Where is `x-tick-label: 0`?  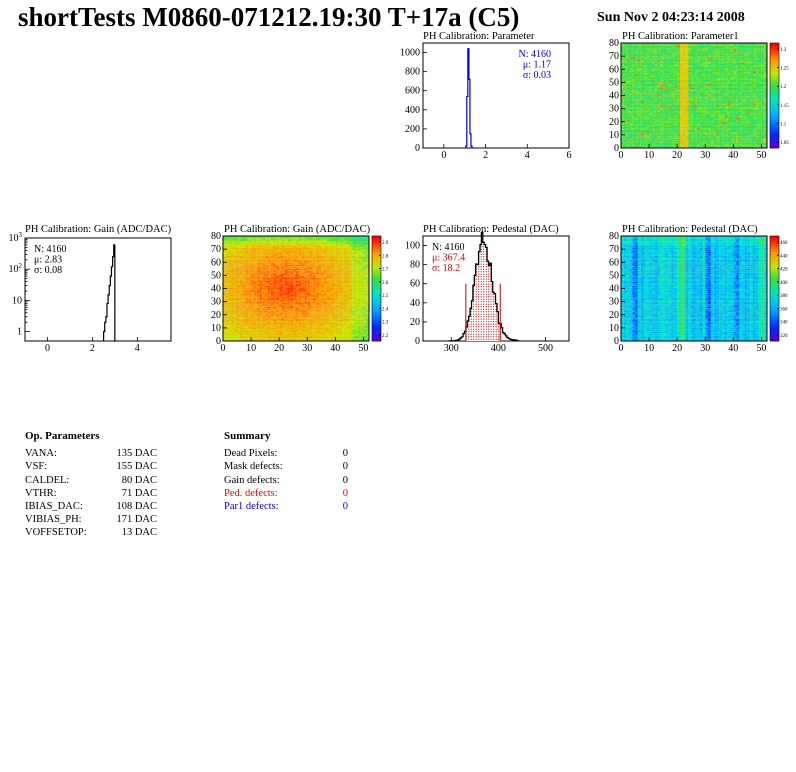
x-tick-label: 0 is located at coordinates (621, 155).